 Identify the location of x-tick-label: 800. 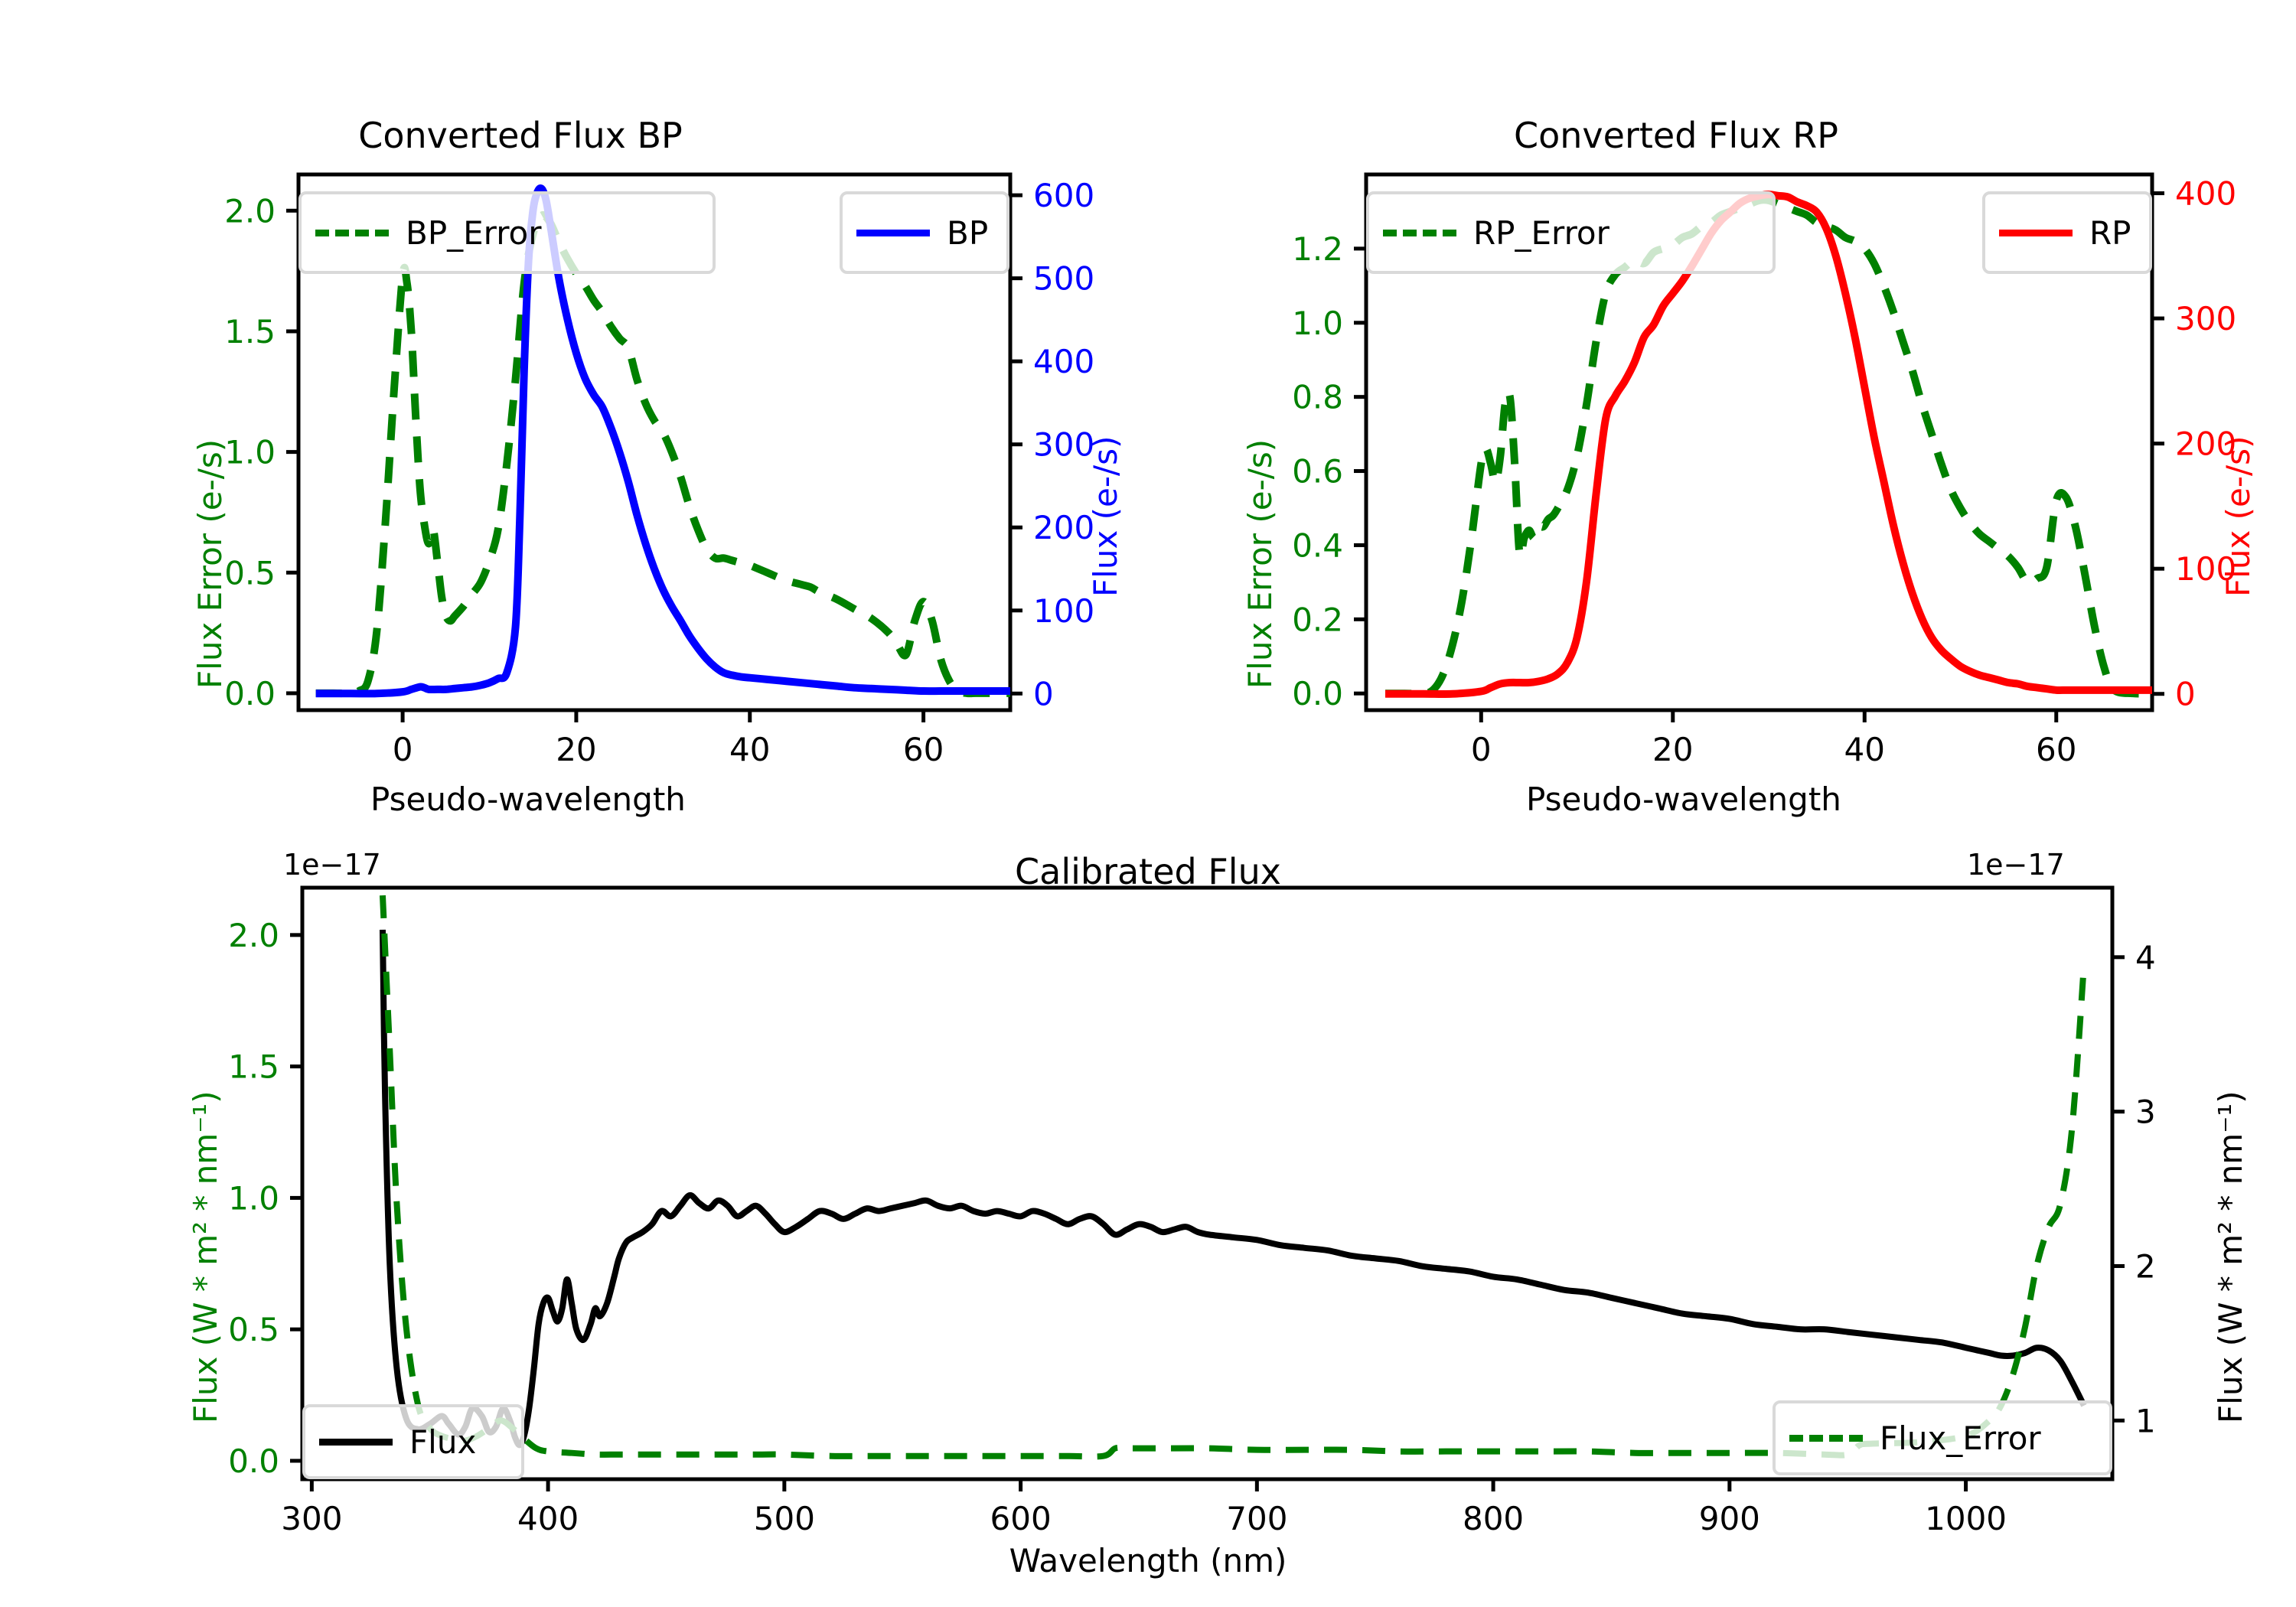
(1493, 1518).